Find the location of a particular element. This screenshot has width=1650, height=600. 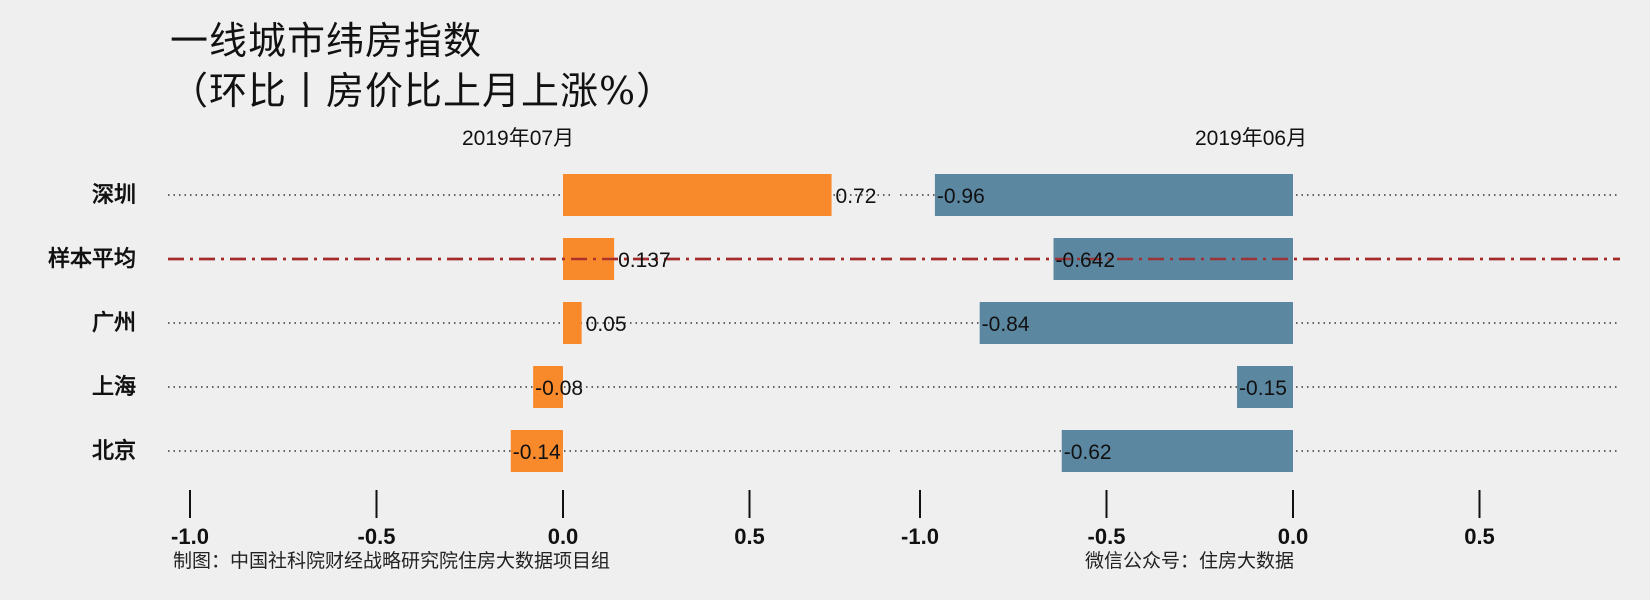

panel-title-left: 2019年07月 is located at coordinates (518, 138).